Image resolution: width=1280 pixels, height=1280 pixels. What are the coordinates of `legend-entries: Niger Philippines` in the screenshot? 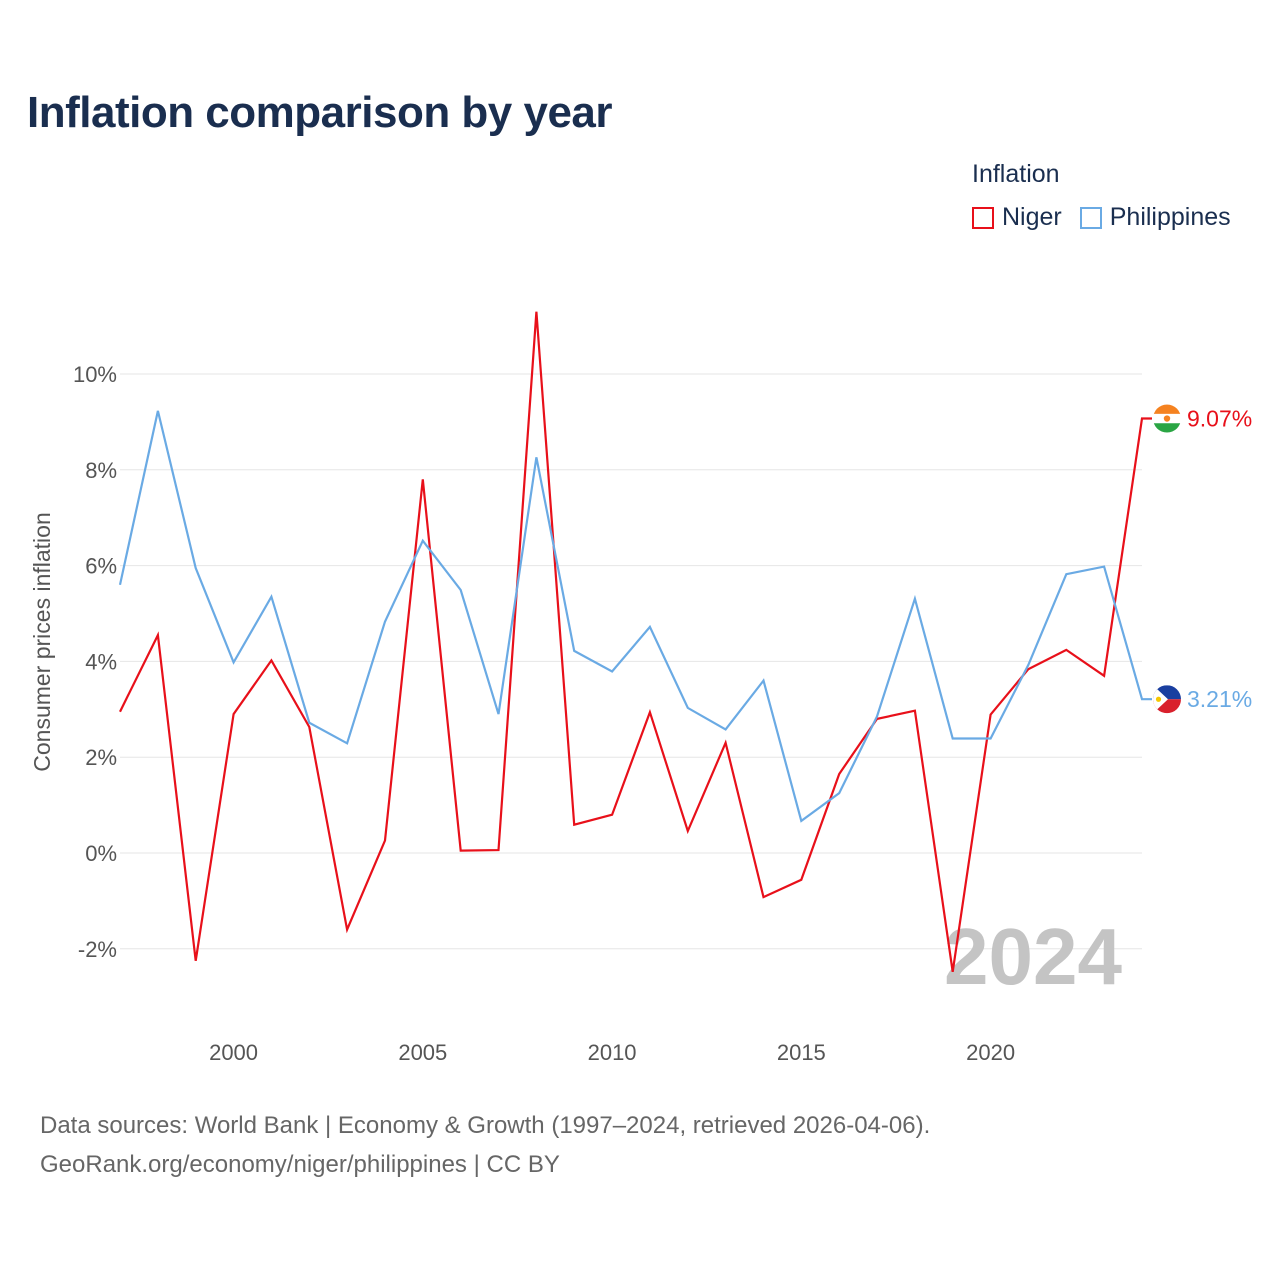 It's located at (1101, 217).